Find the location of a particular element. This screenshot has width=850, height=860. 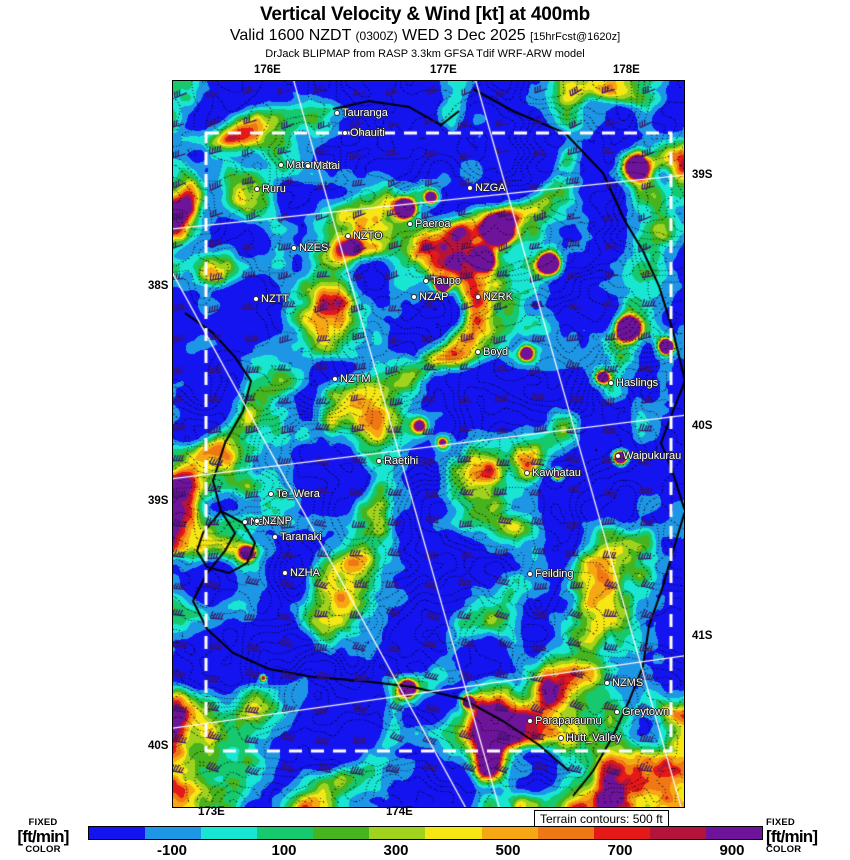

colorbar-tick-100: 100 is located at coordinates (284, 850).